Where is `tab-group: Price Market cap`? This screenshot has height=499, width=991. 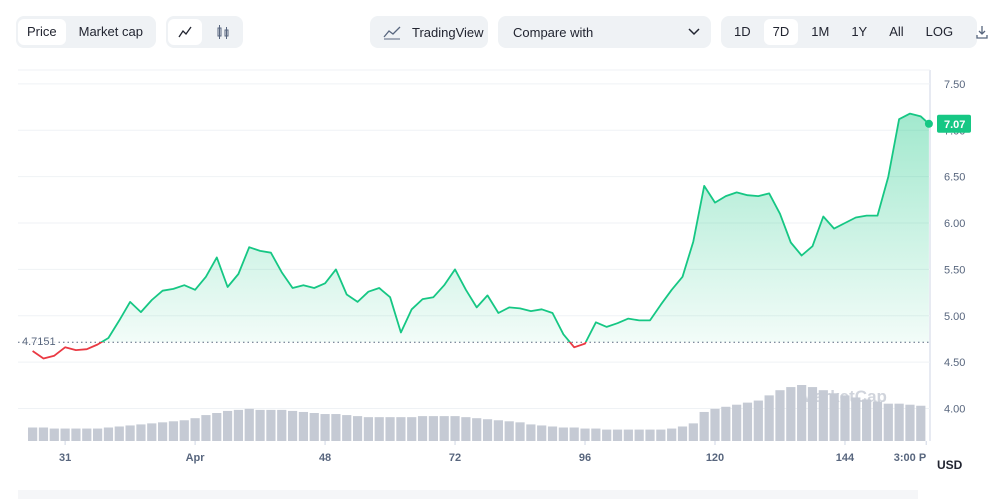
tab-group: Price Market cap is located at coordinates (86, 32).